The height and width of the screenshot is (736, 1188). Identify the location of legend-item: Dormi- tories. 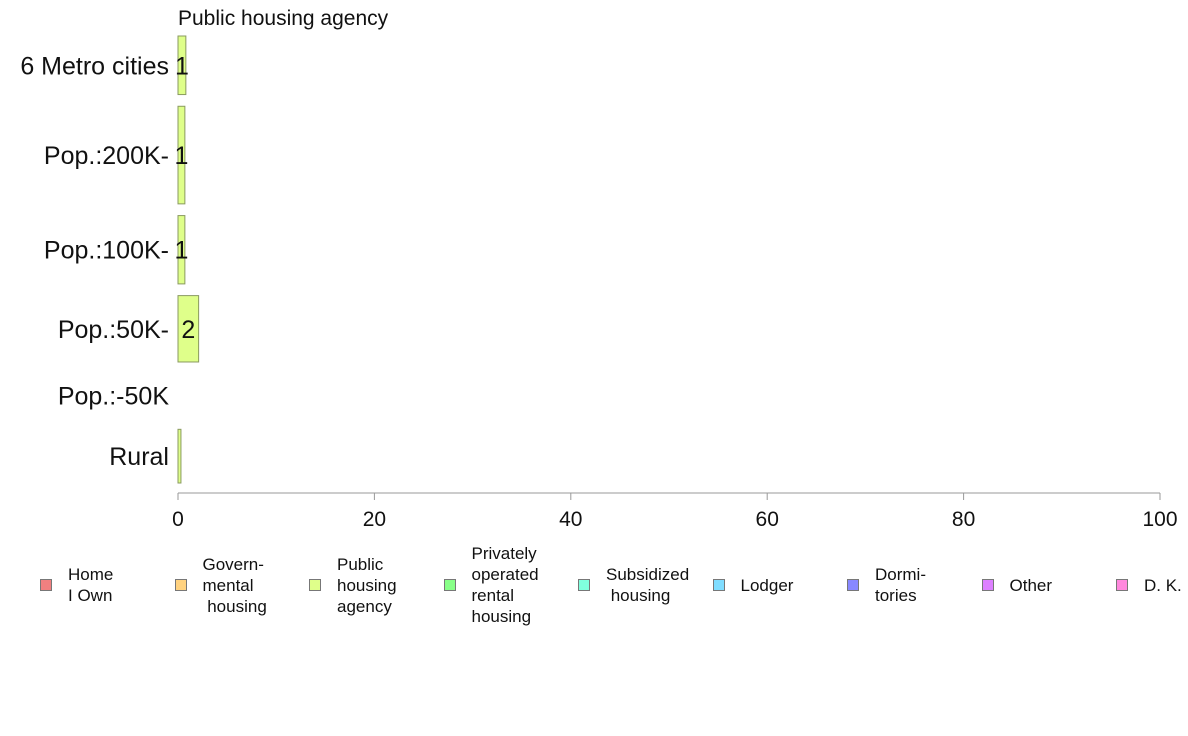
(886, 585).